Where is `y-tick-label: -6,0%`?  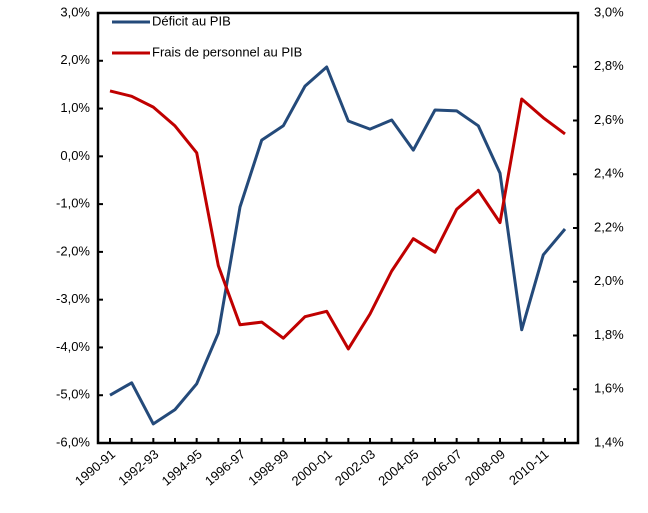
y-tick-label: -6,0% is located at coordinates (73, 441).